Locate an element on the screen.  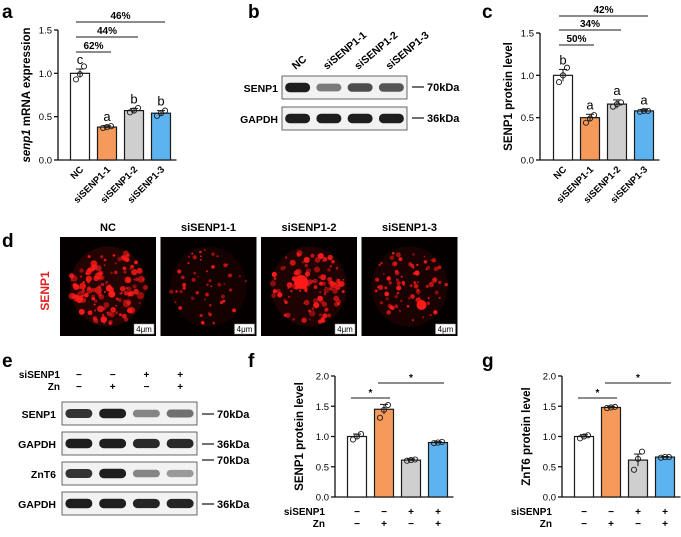
marker-kda: 70kDa is located at coordinates (233, 415).